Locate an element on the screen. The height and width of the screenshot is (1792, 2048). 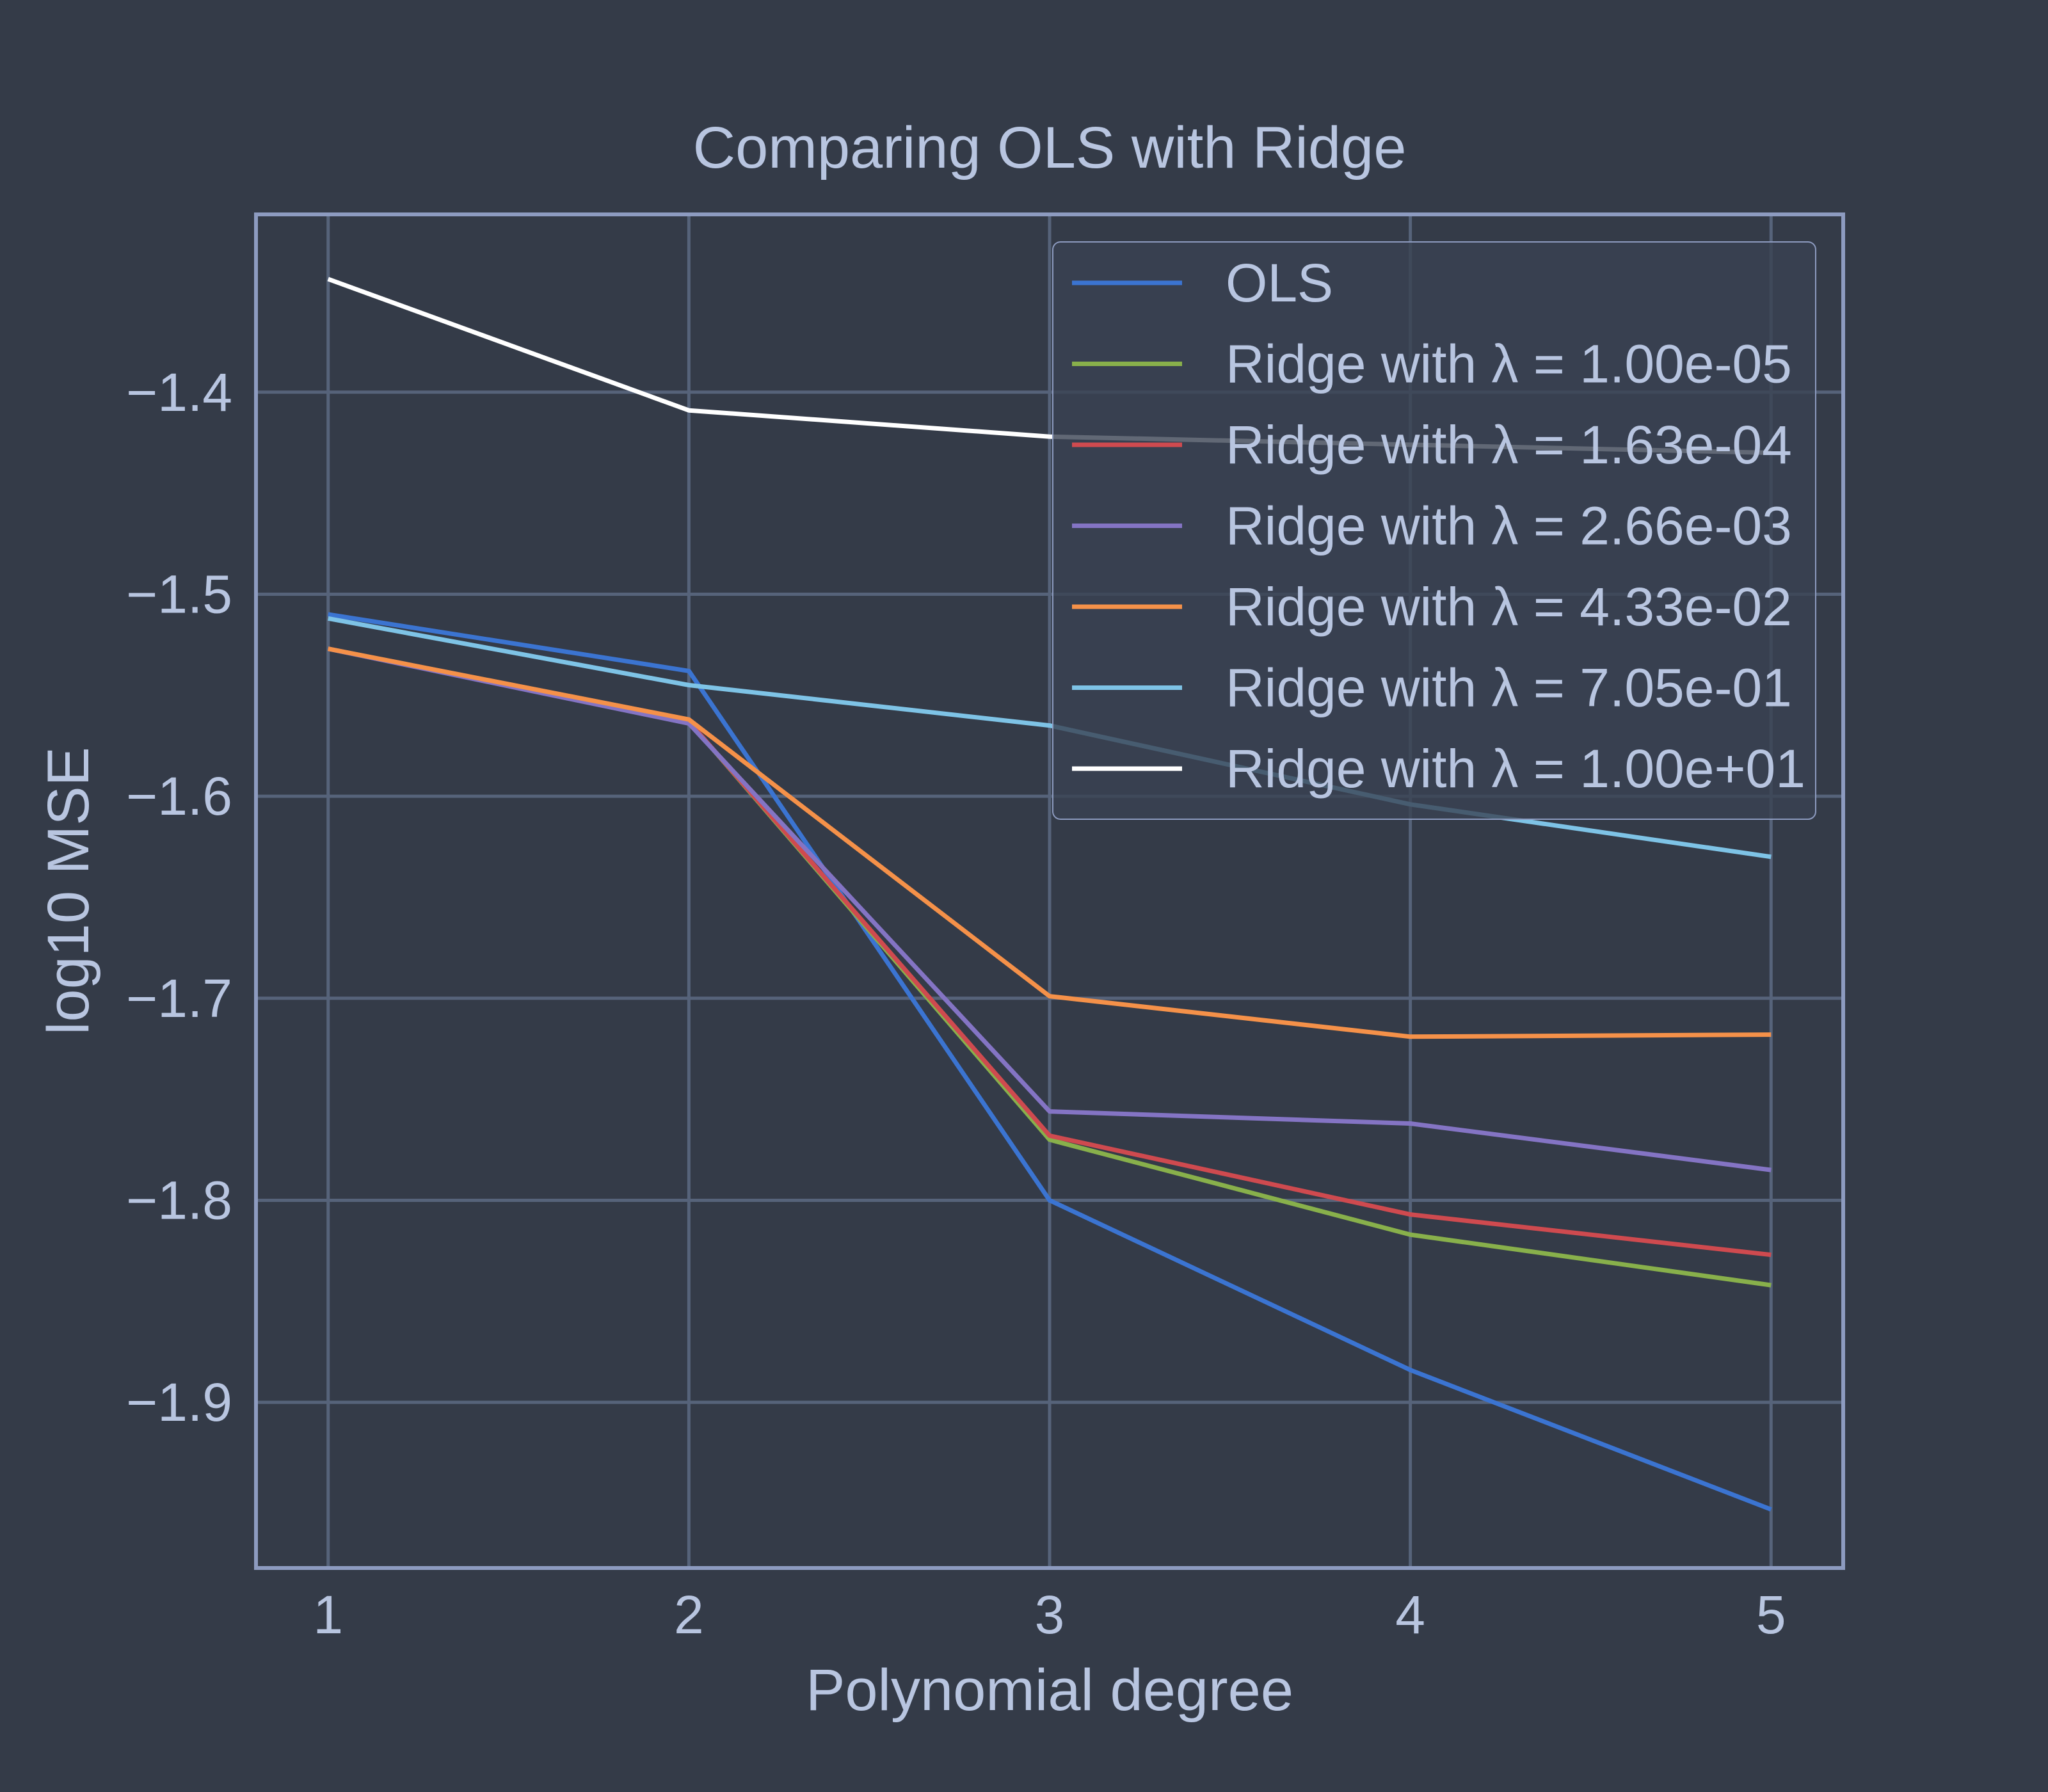
legend-label: Ridge with λ = 1.00e+01 is located at coordinates (1515, 769).